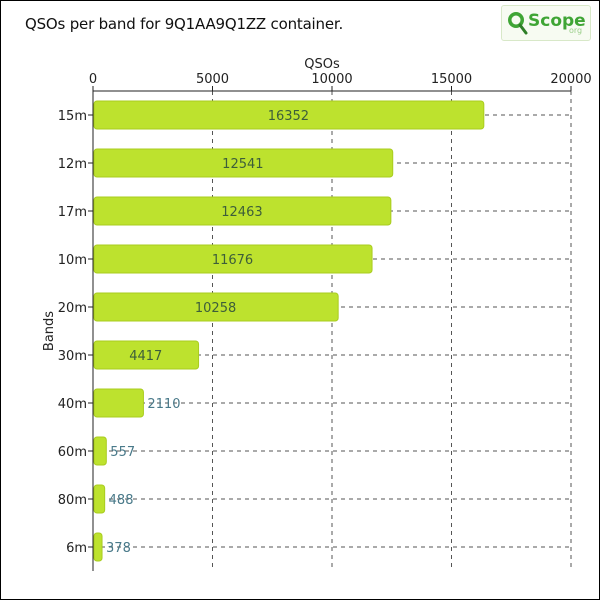  I want to click on bar-value-label: 12463, so click(241, 212).